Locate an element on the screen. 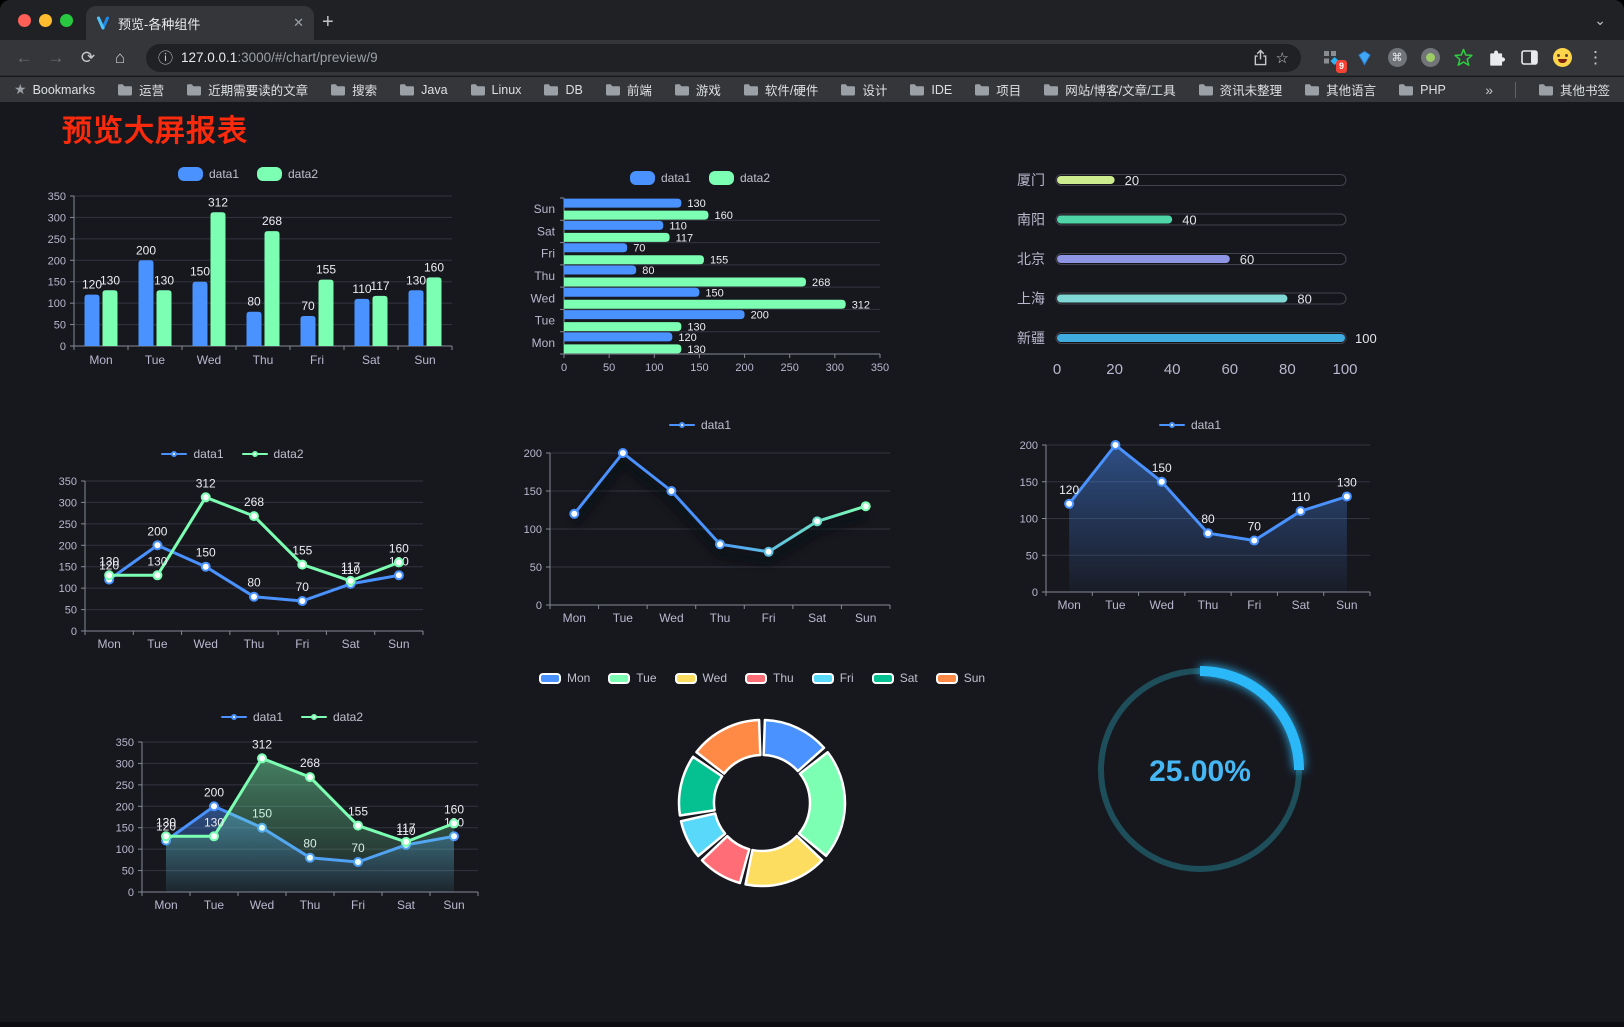  legend-label: data2 is located at coordinates (348, 717).